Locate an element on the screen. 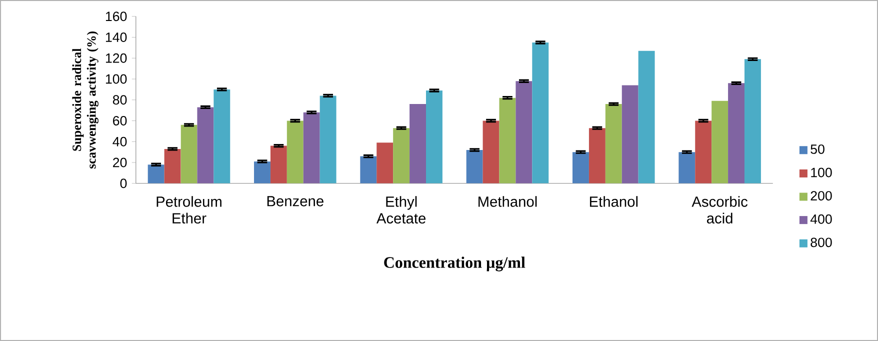  y-tick-label: 80 is located at coordinates (119, 100).